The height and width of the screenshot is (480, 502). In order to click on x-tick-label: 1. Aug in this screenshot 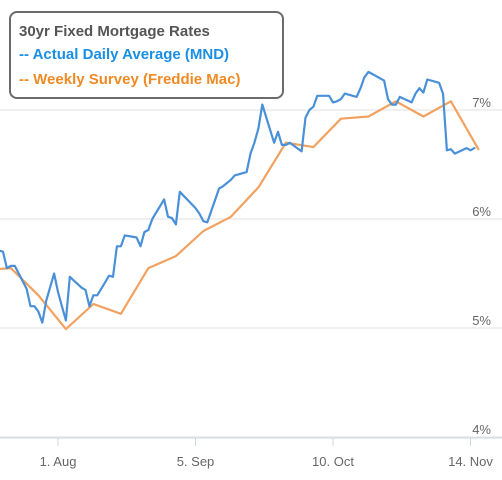, I will do `click(58, 461)`.